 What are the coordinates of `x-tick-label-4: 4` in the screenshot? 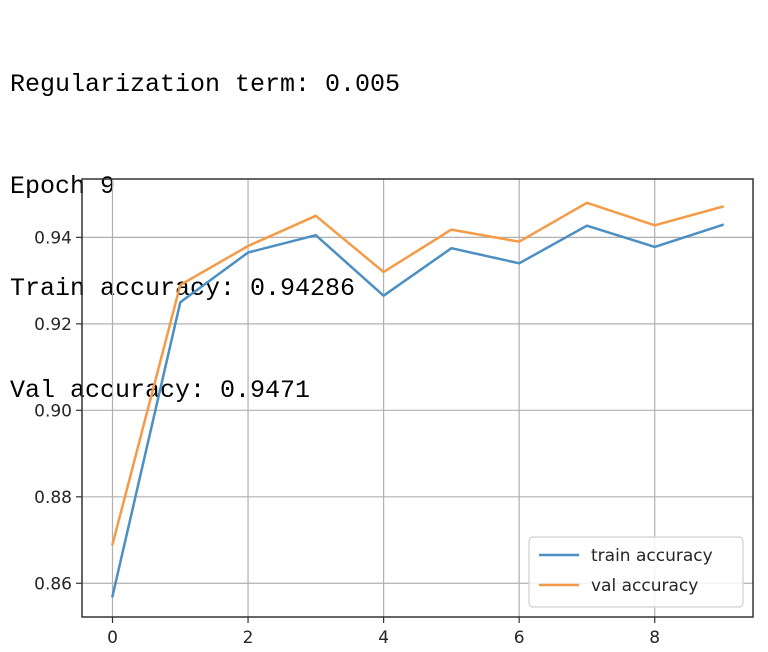 It's located at (383, 638).